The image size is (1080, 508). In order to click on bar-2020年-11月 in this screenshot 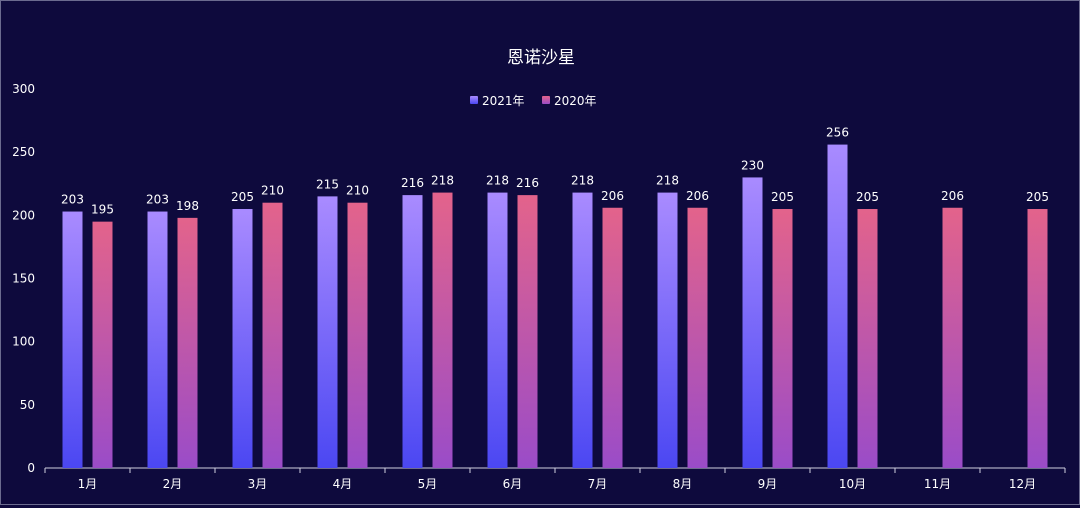, I will do `click(952, 337)`.